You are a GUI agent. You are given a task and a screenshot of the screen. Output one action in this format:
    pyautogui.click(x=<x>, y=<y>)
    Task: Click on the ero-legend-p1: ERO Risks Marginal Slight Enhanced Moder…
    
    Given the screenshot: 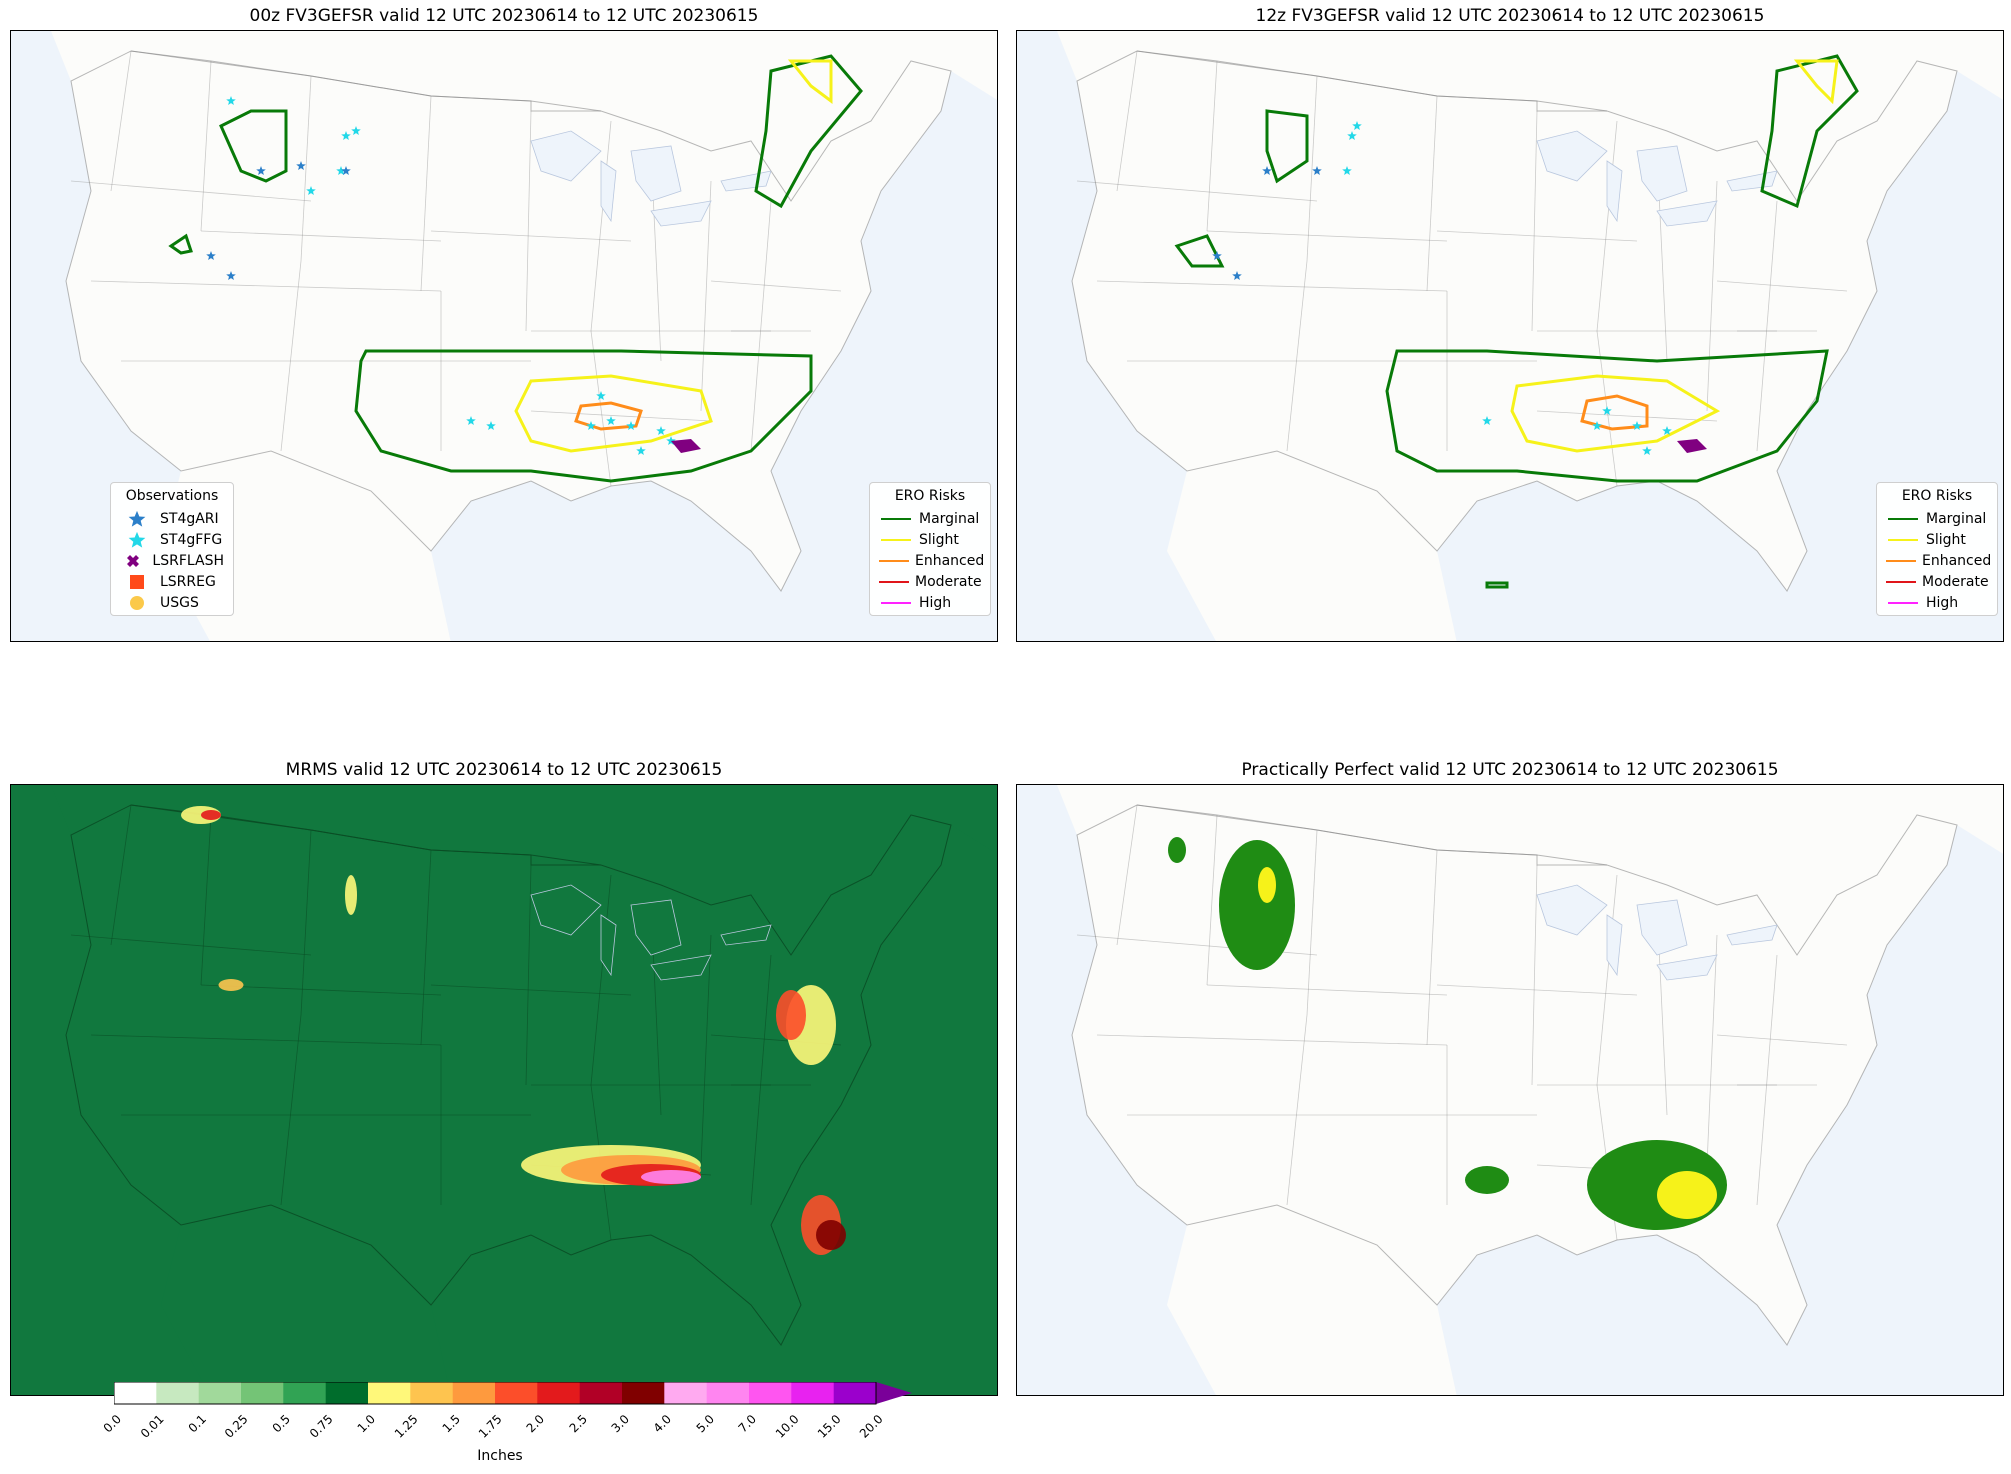 What is the action you would take?
    pyautogui.click(x=930, y=549)
    